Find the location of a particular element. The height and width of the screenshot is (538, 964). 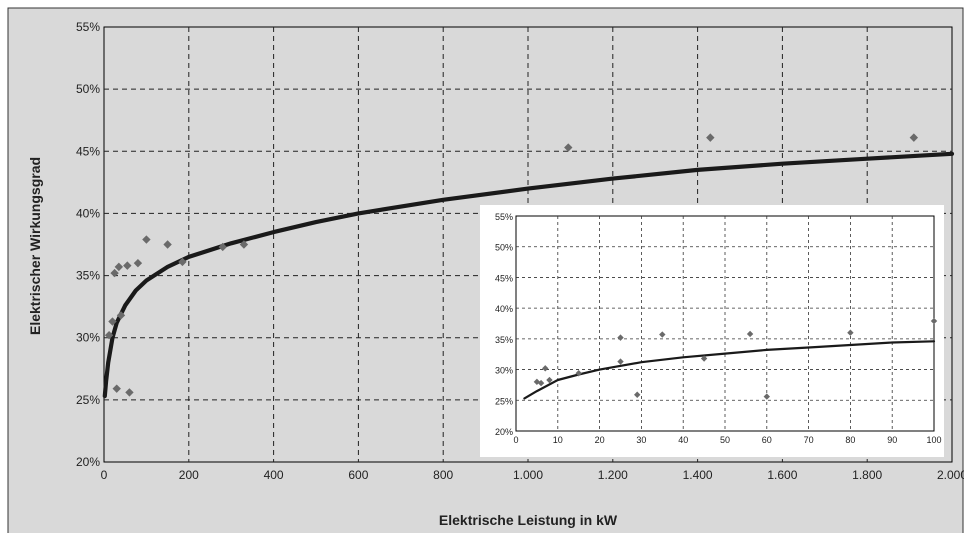

inset-x-tick-label: 100 is located at coordinates (933, 440).